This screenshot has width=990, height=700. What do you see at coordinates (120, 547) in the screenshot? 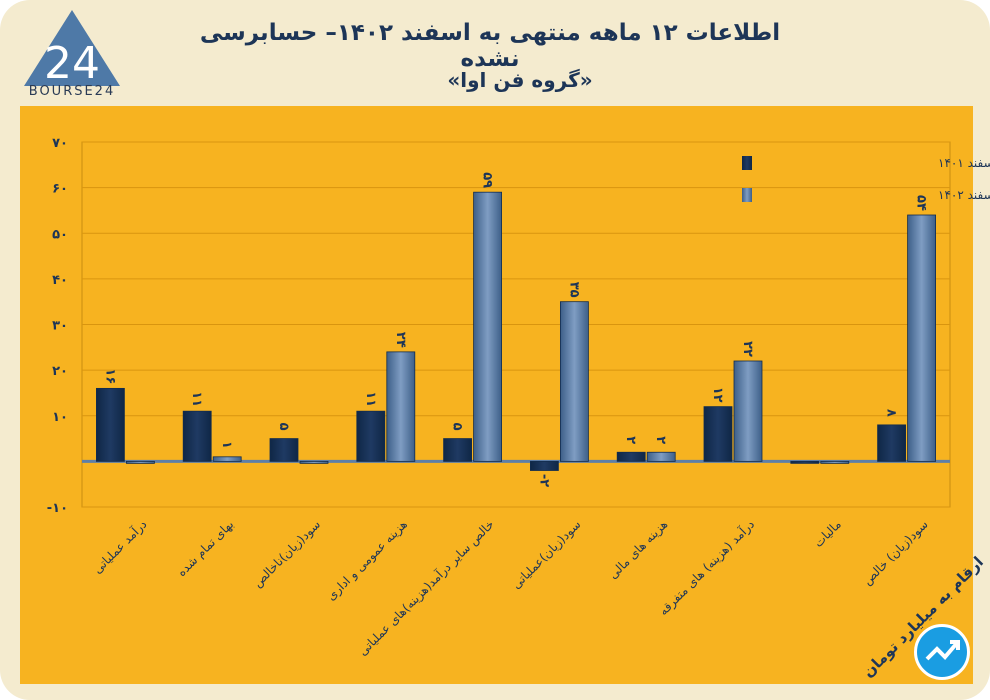
I see `x-category-label: درآمد عملیاتی` at bounding box center [120, 547].